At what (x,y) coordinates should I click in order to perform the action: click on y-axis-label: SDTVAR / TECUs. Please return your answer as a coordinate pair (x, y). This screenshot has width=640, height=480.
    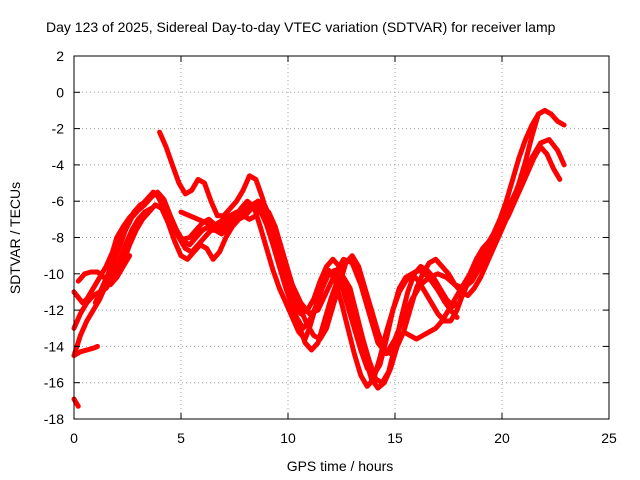
    Looking at the image, I should click on (15, 238).